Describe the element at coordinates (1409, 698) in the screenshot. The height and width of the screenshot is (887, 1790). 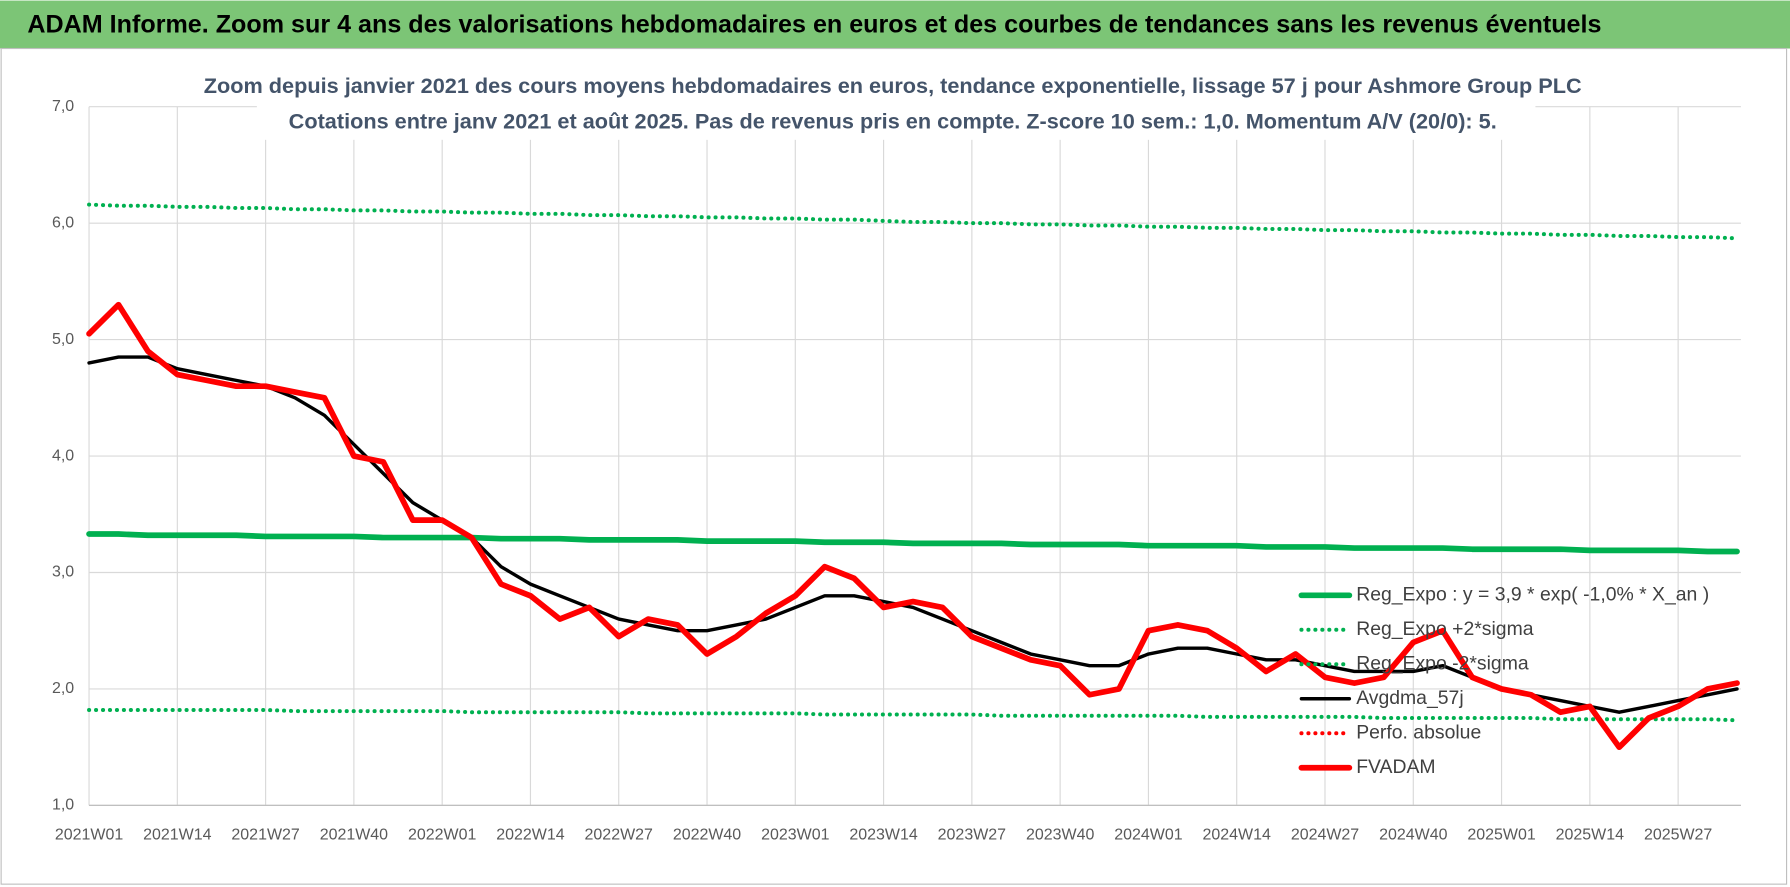
I see `legend-label: Avgdma_57j` at that location.